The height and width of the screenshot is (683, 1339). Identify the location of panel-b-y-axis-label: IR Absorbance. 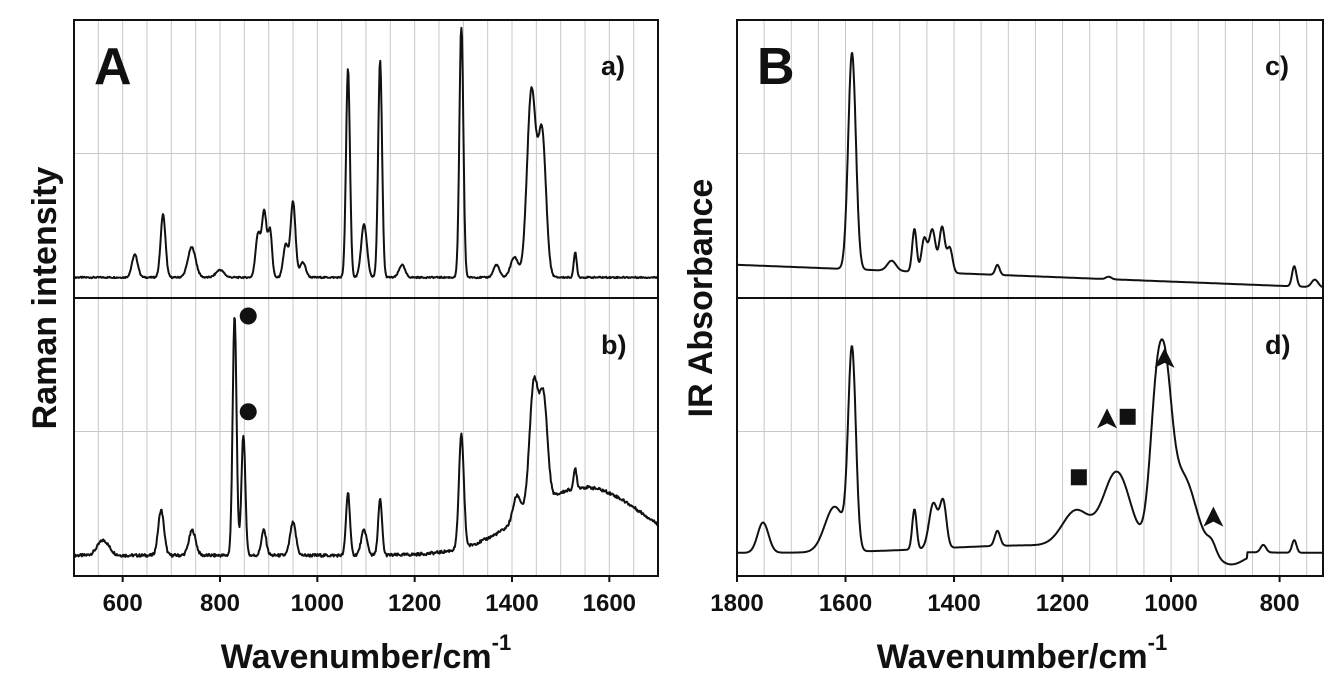
(701, 298).